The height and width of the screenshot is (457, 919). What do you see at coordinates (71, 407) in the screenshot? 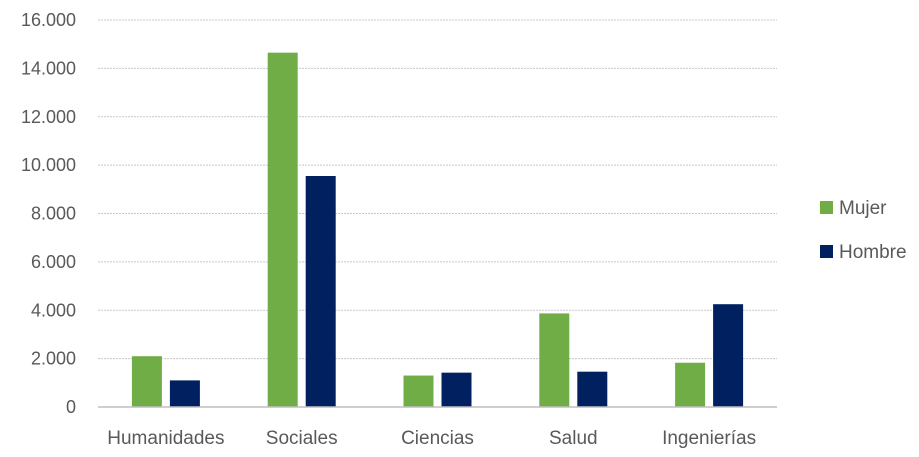
I see `y-tick-label: 0` at bounding box center [71, 407].